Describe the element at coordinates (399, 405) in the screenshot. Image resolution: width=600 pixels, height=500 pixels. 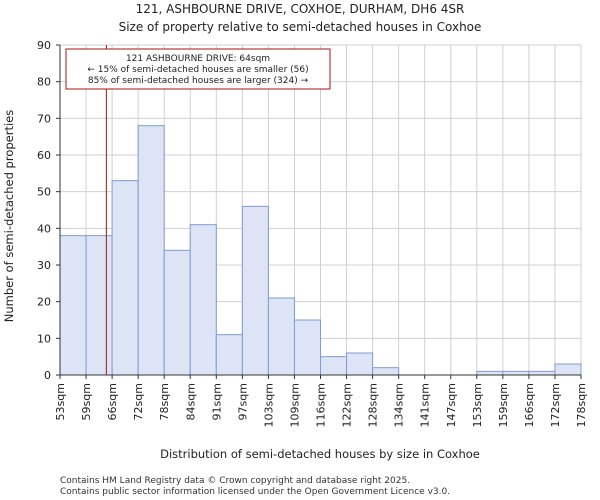
I see `x-tick-label-134sqm: 134sqm` at that location.